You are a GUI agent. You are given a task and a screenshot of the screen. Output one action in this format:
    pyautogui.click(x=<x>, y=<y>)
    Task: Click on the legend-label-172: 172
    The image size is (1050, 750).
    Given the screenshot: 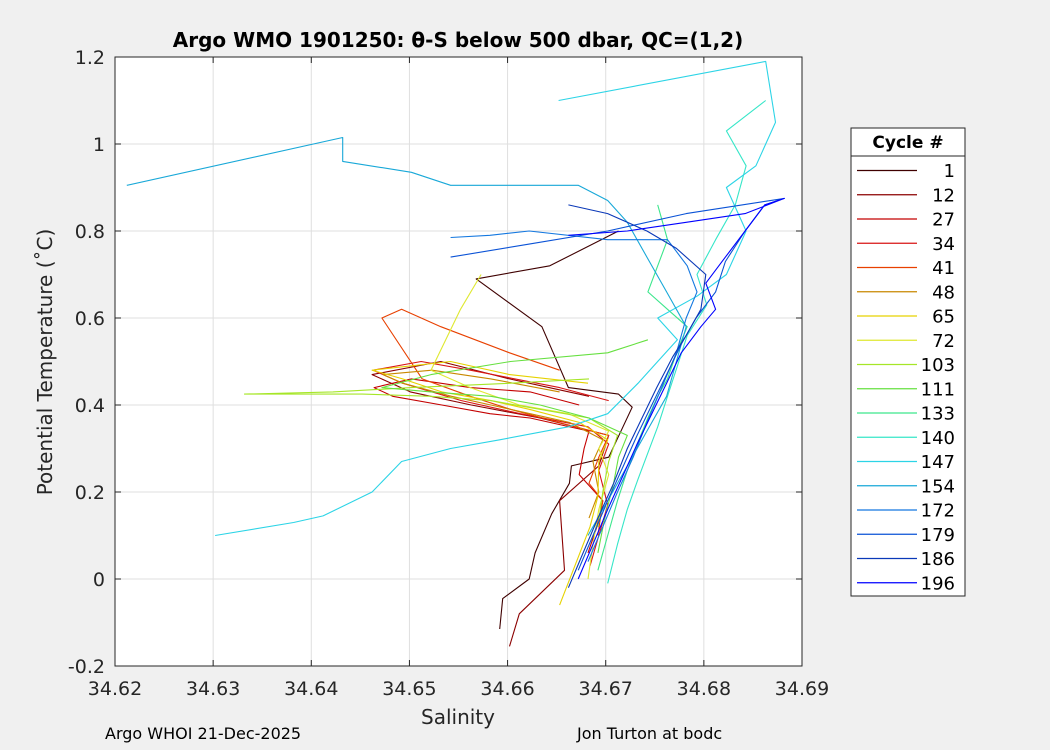 What is the action you would take?
    pyautogui.click(x=938, y=511)
    